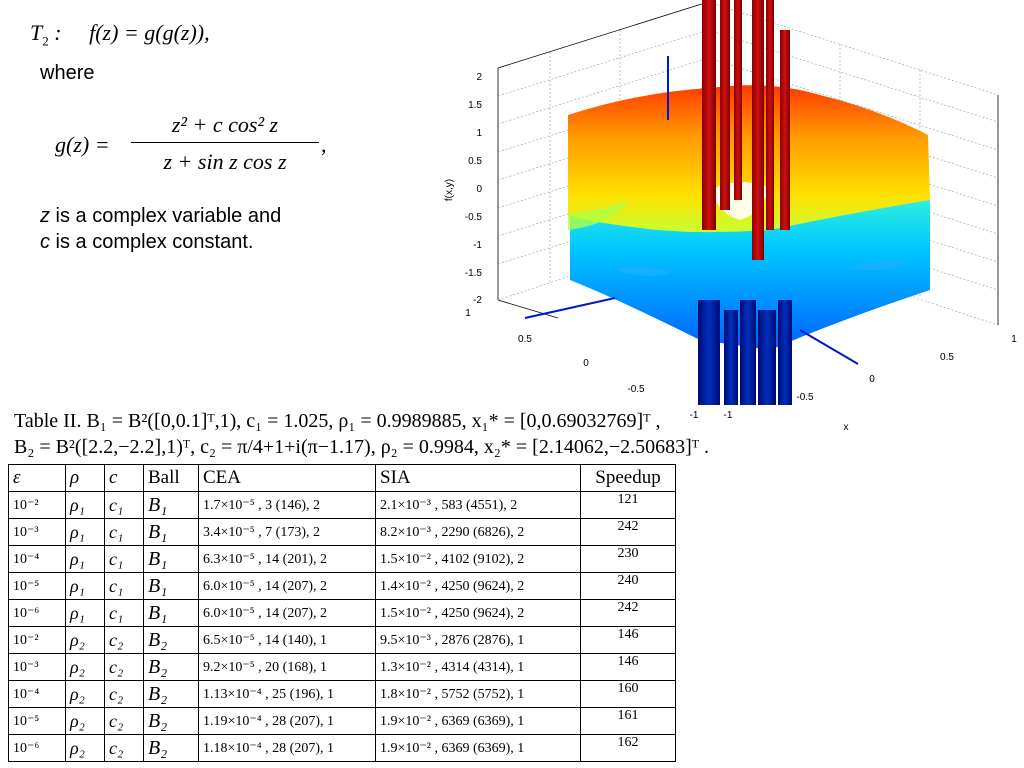  I want to click on y-tick: 1, so click(468, 313).